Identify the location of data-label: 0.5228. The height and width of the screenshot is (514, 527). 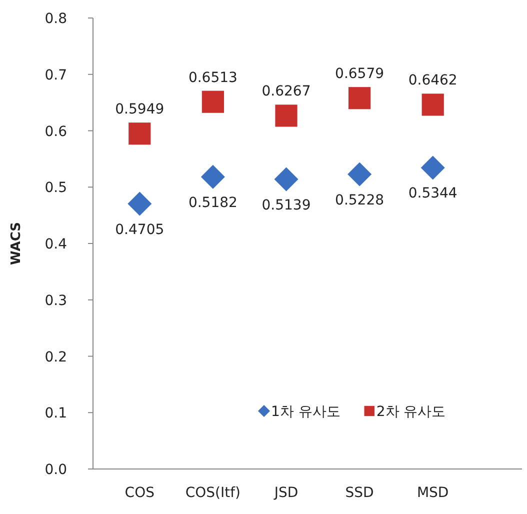
(359, 200).